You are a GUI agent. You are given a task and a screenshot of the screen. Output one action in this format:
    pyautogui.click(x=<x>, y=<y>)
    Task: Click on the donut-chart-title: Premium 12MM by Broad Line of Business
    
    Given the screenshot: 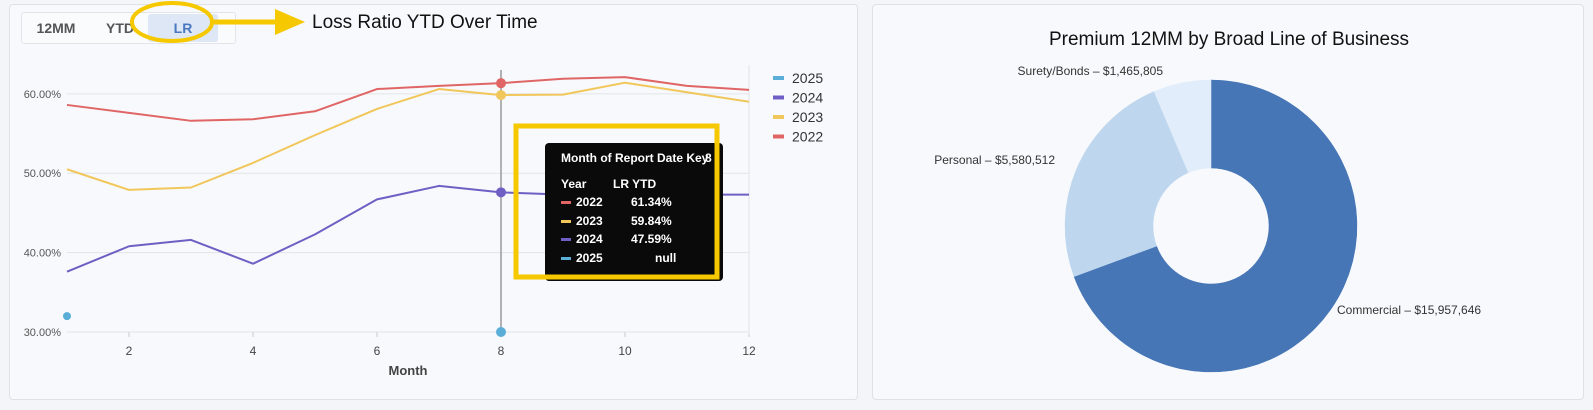 What is the action you would take?
    pyautogui.click(x=1229, y=39)
    